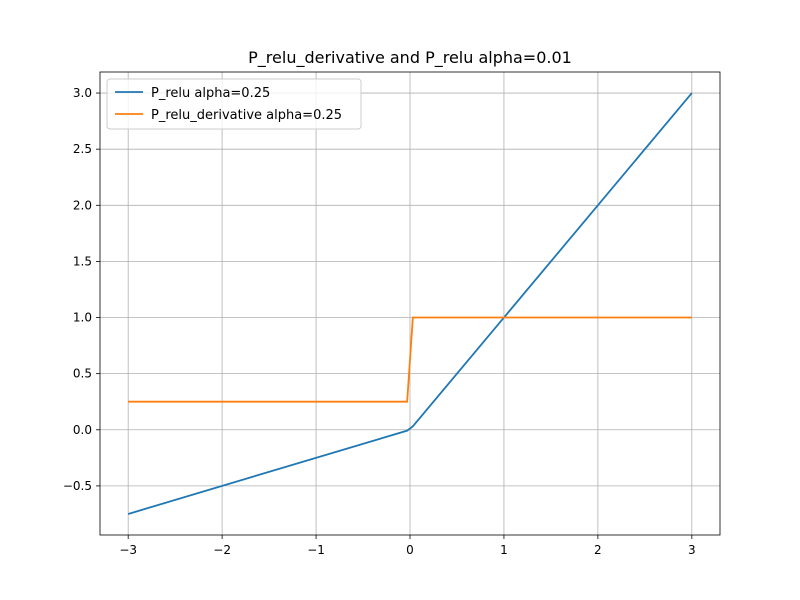 The height and width of the screenshot is (600, 800). I want to click on y-tick-label: 2.0, so click(82, 205).